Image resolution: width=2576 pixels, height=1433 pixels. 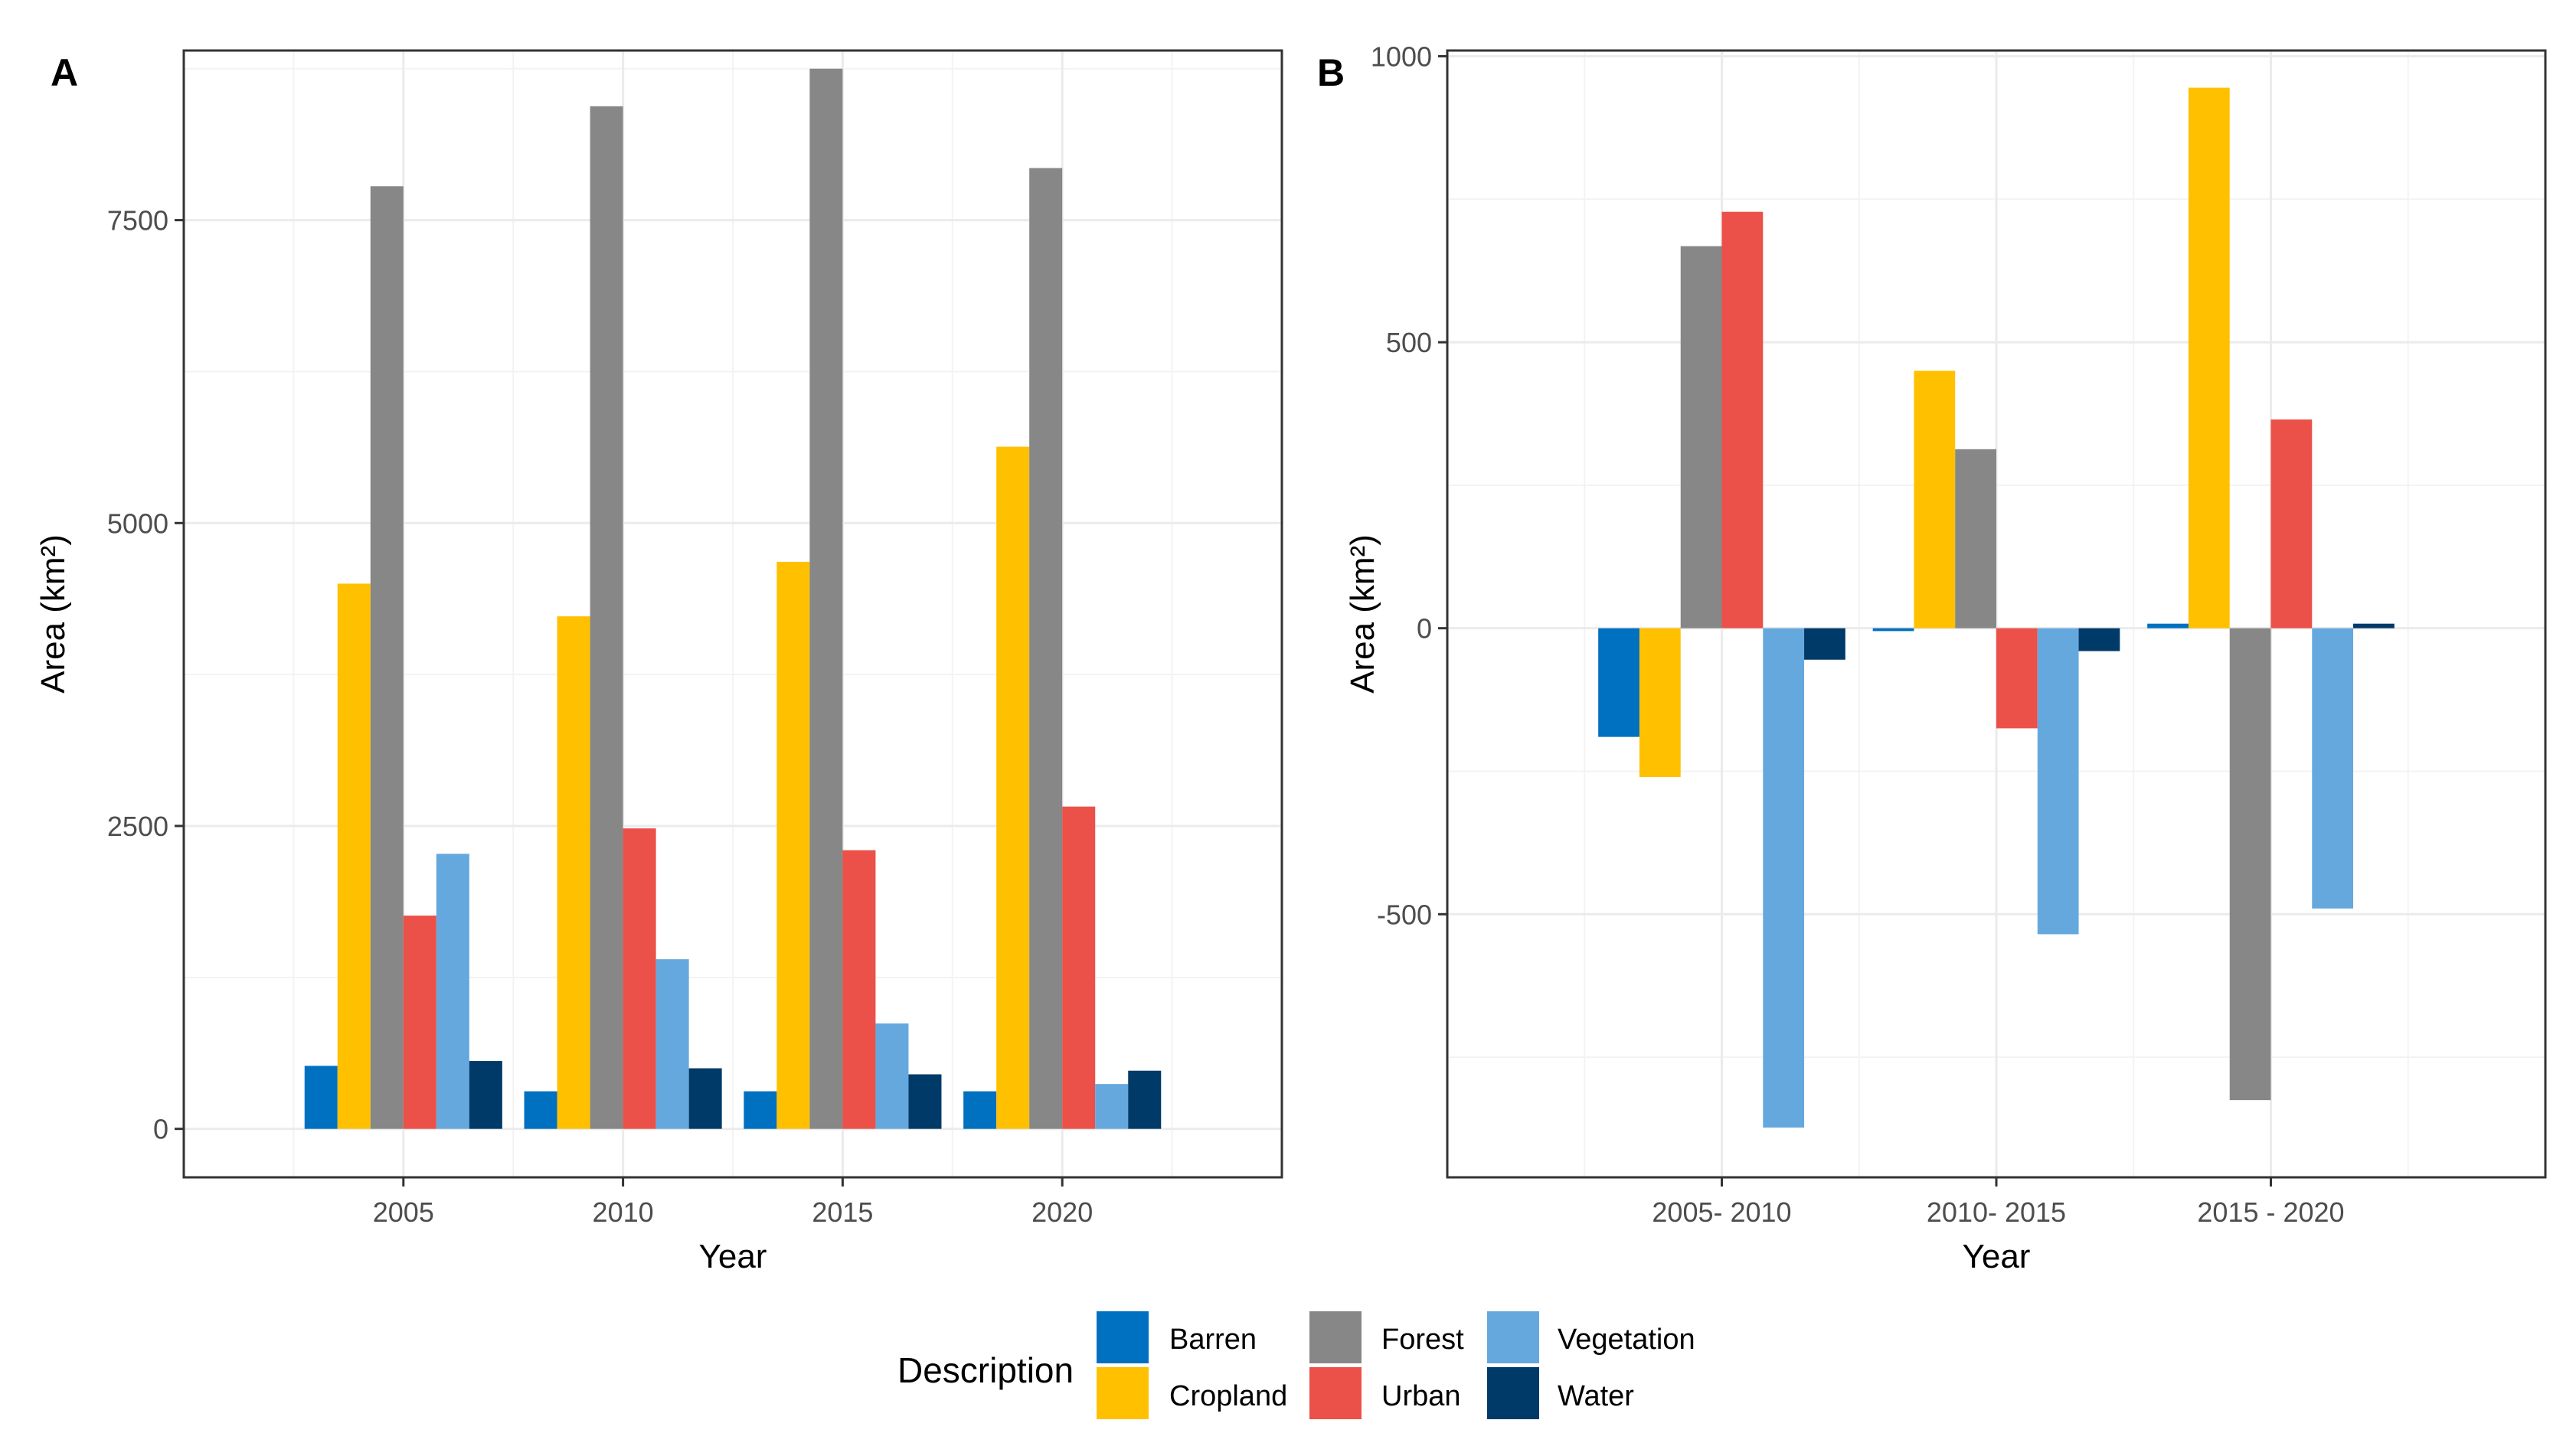 I want to click on legend-label-cropland: Cropland, so click(x=1228, y=1396).